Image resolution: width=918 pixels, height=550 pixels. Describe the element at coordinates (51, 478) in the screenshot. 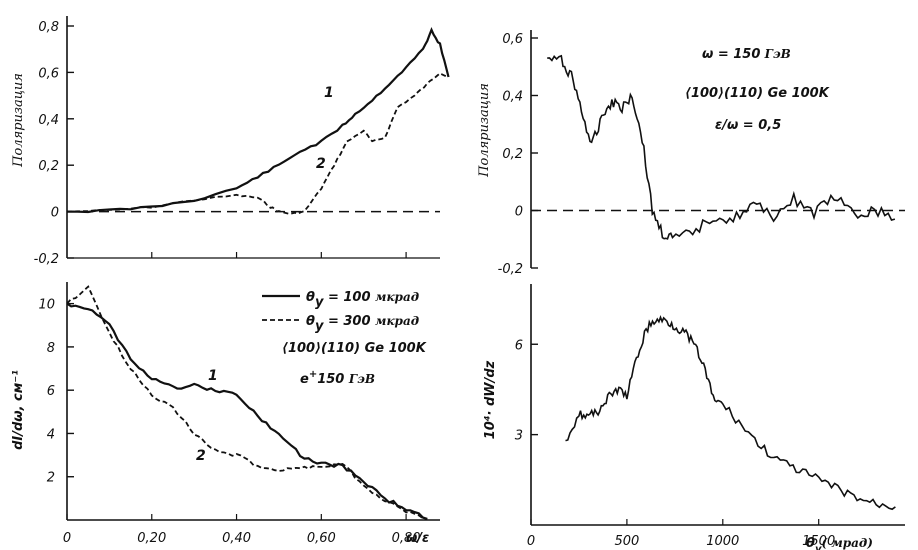

I see `bl-y-tick-label: 2` at that location.